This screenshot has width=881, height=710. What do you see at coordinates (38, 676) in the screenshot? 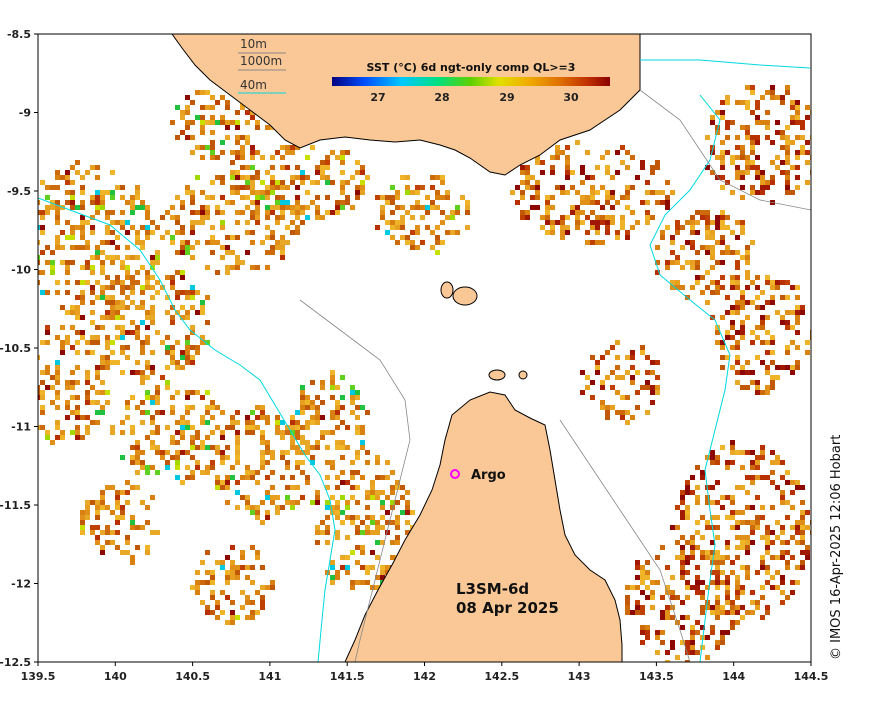
I see `lon-tick-label: 139.5` at bounding box center [38, 676].